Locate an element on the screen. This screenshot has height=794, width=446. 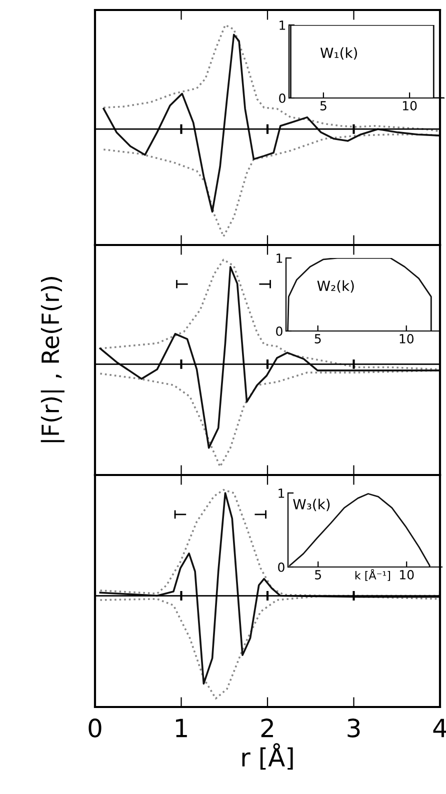
x-tick-label: 1 is located at coordinates (181, 728).